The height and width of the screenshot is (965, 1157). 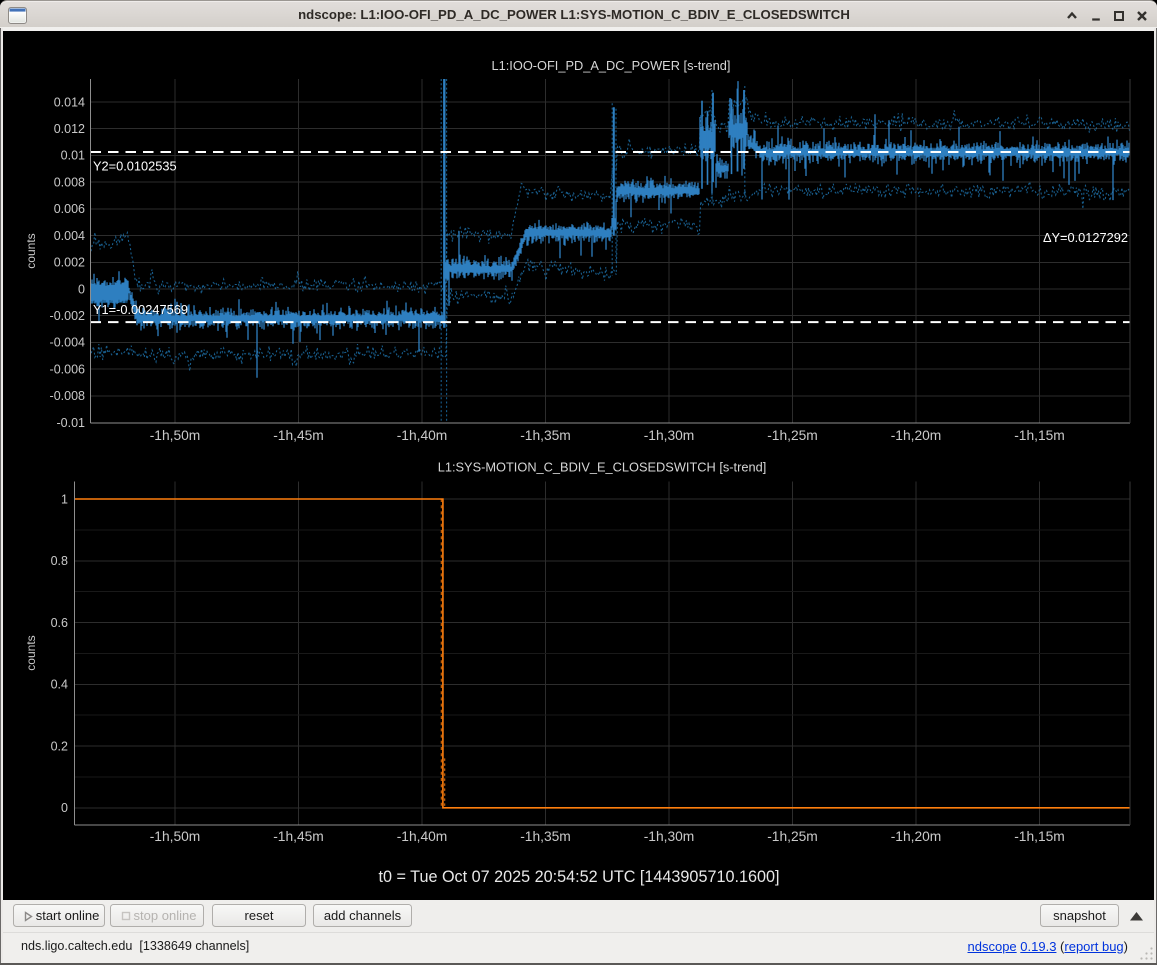 What do you see at coordinates (69, 182) in the screenshot?
I see `svg-text: 0.008` at bounding box center [69, 182].